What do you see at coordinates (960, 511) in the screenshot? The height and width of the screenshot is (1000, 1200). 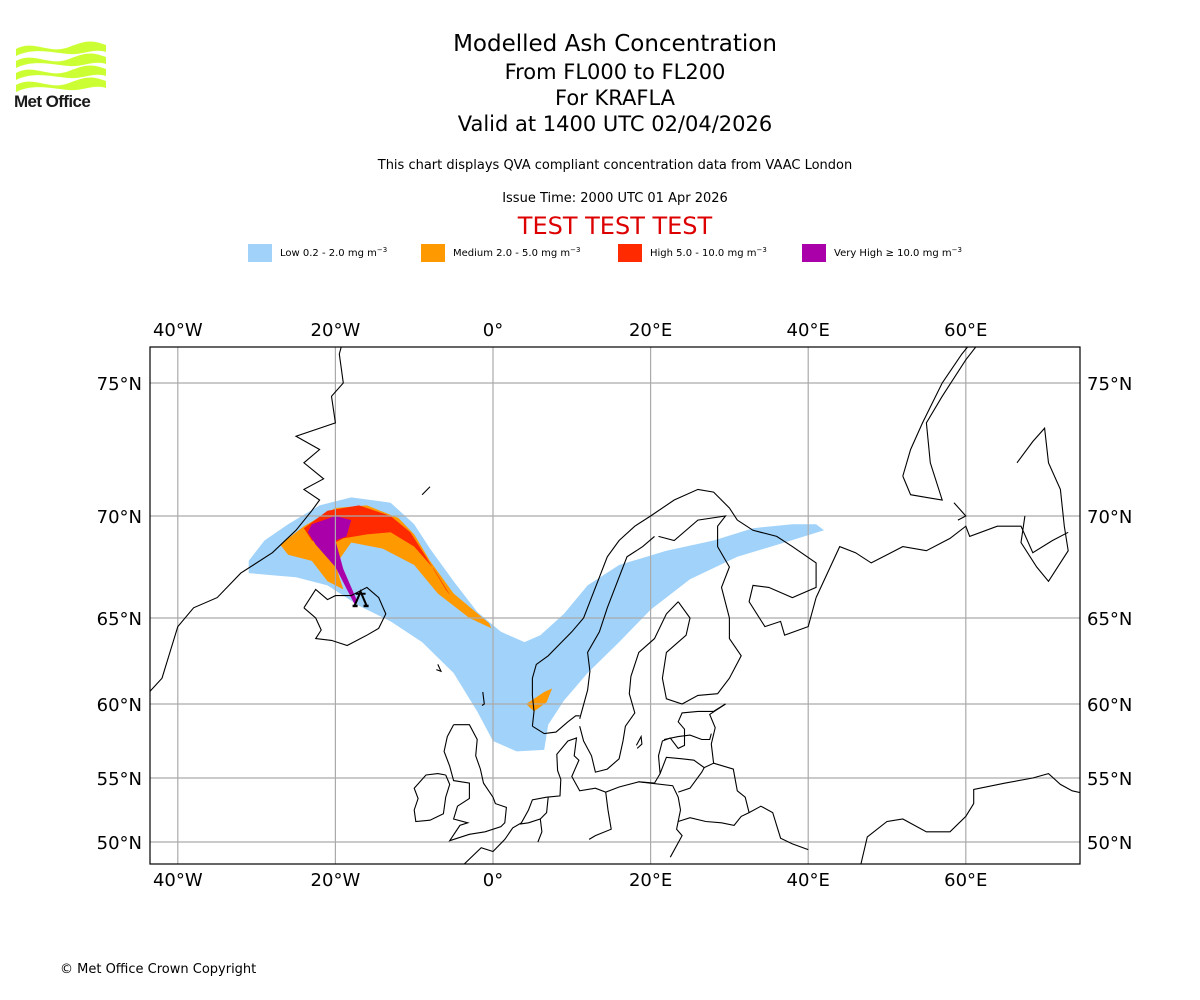 I see `coastline-vaygach` at bounding box center [960, 511].